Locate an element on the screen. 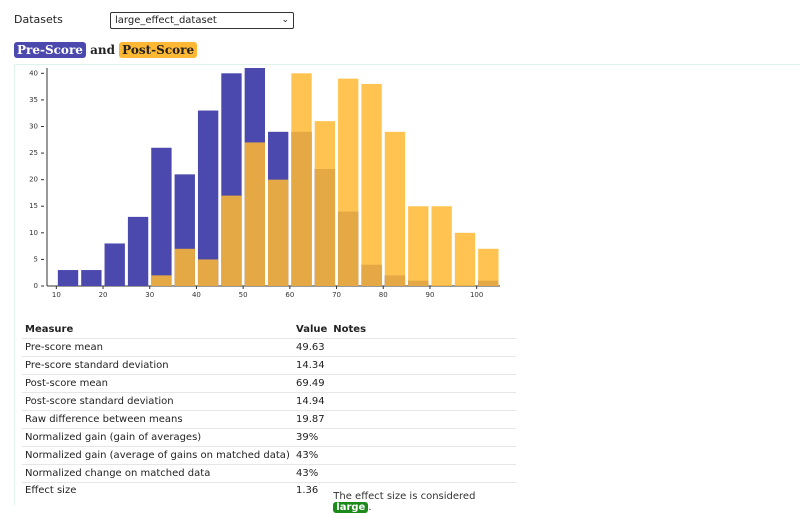  column-header: Notes is located at coordinates (423, 330).